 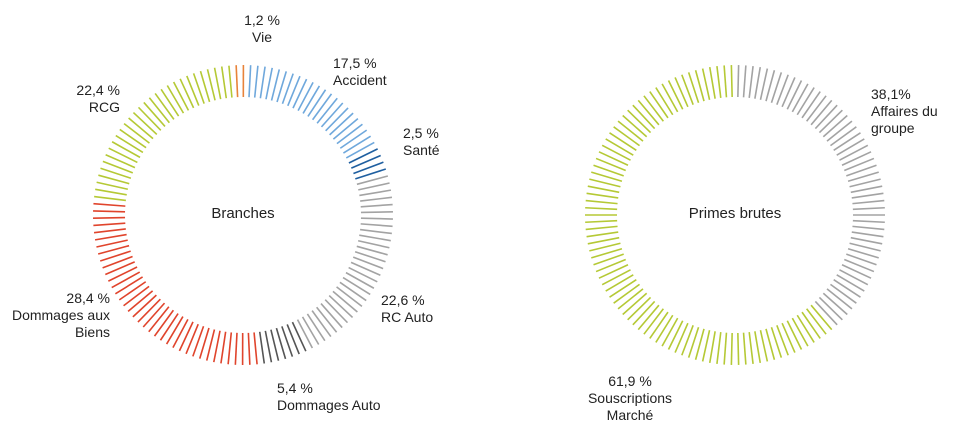 What do you see at coordinates (262, 29) in the screenshot?
I see `segment-label: 1,2 % Vie` at bounding box center [262, 29].